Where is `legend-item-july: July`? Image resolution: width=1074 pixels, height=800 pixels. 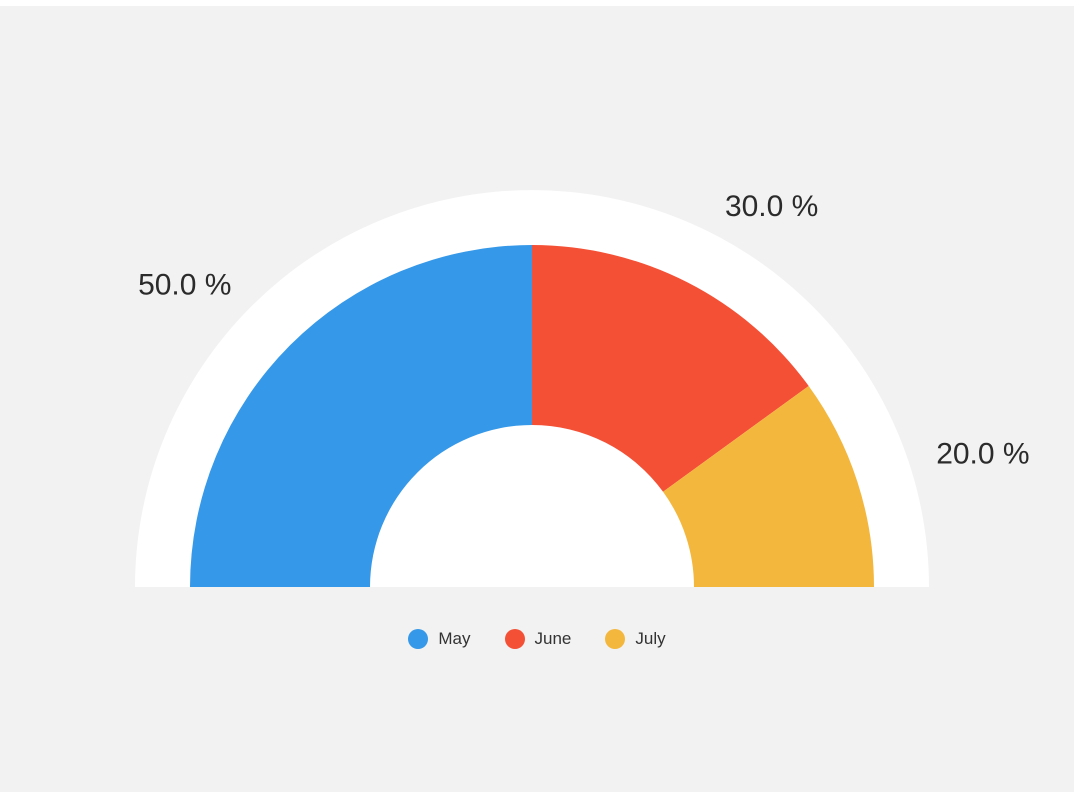
legend-item-july: July is located at coordinates (635, 639).